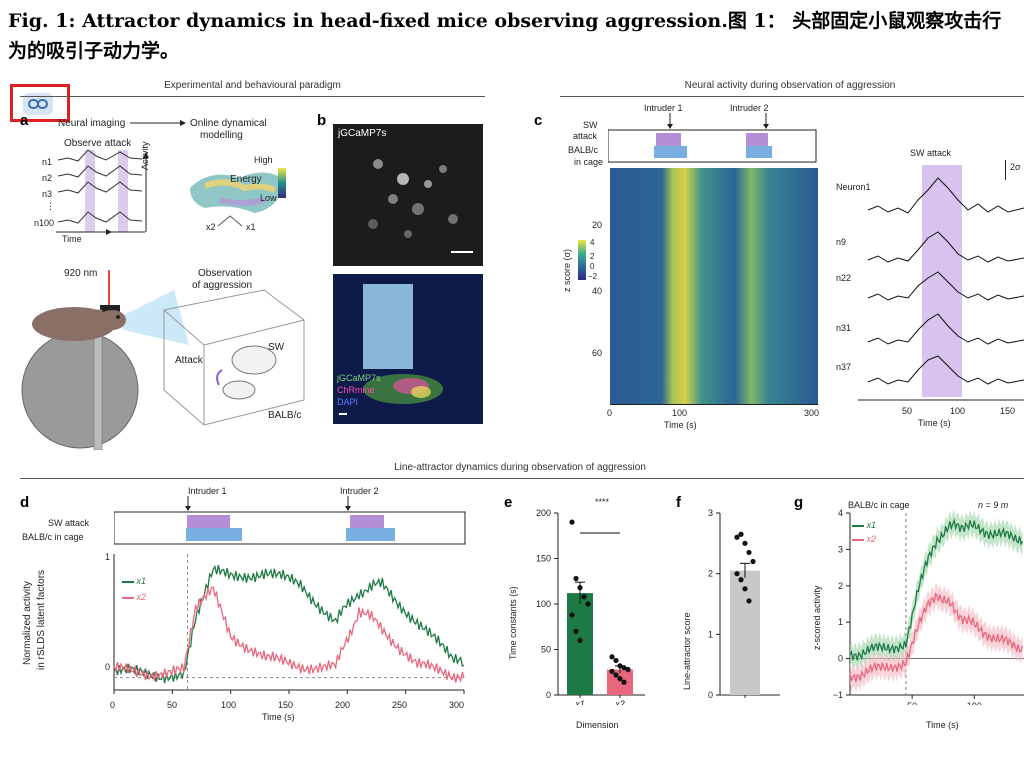 The image size is (1024, 768). Describe the element at coordinates (840, 659) in the screenshot. I see `g-y-tick-label: 0` at that location.